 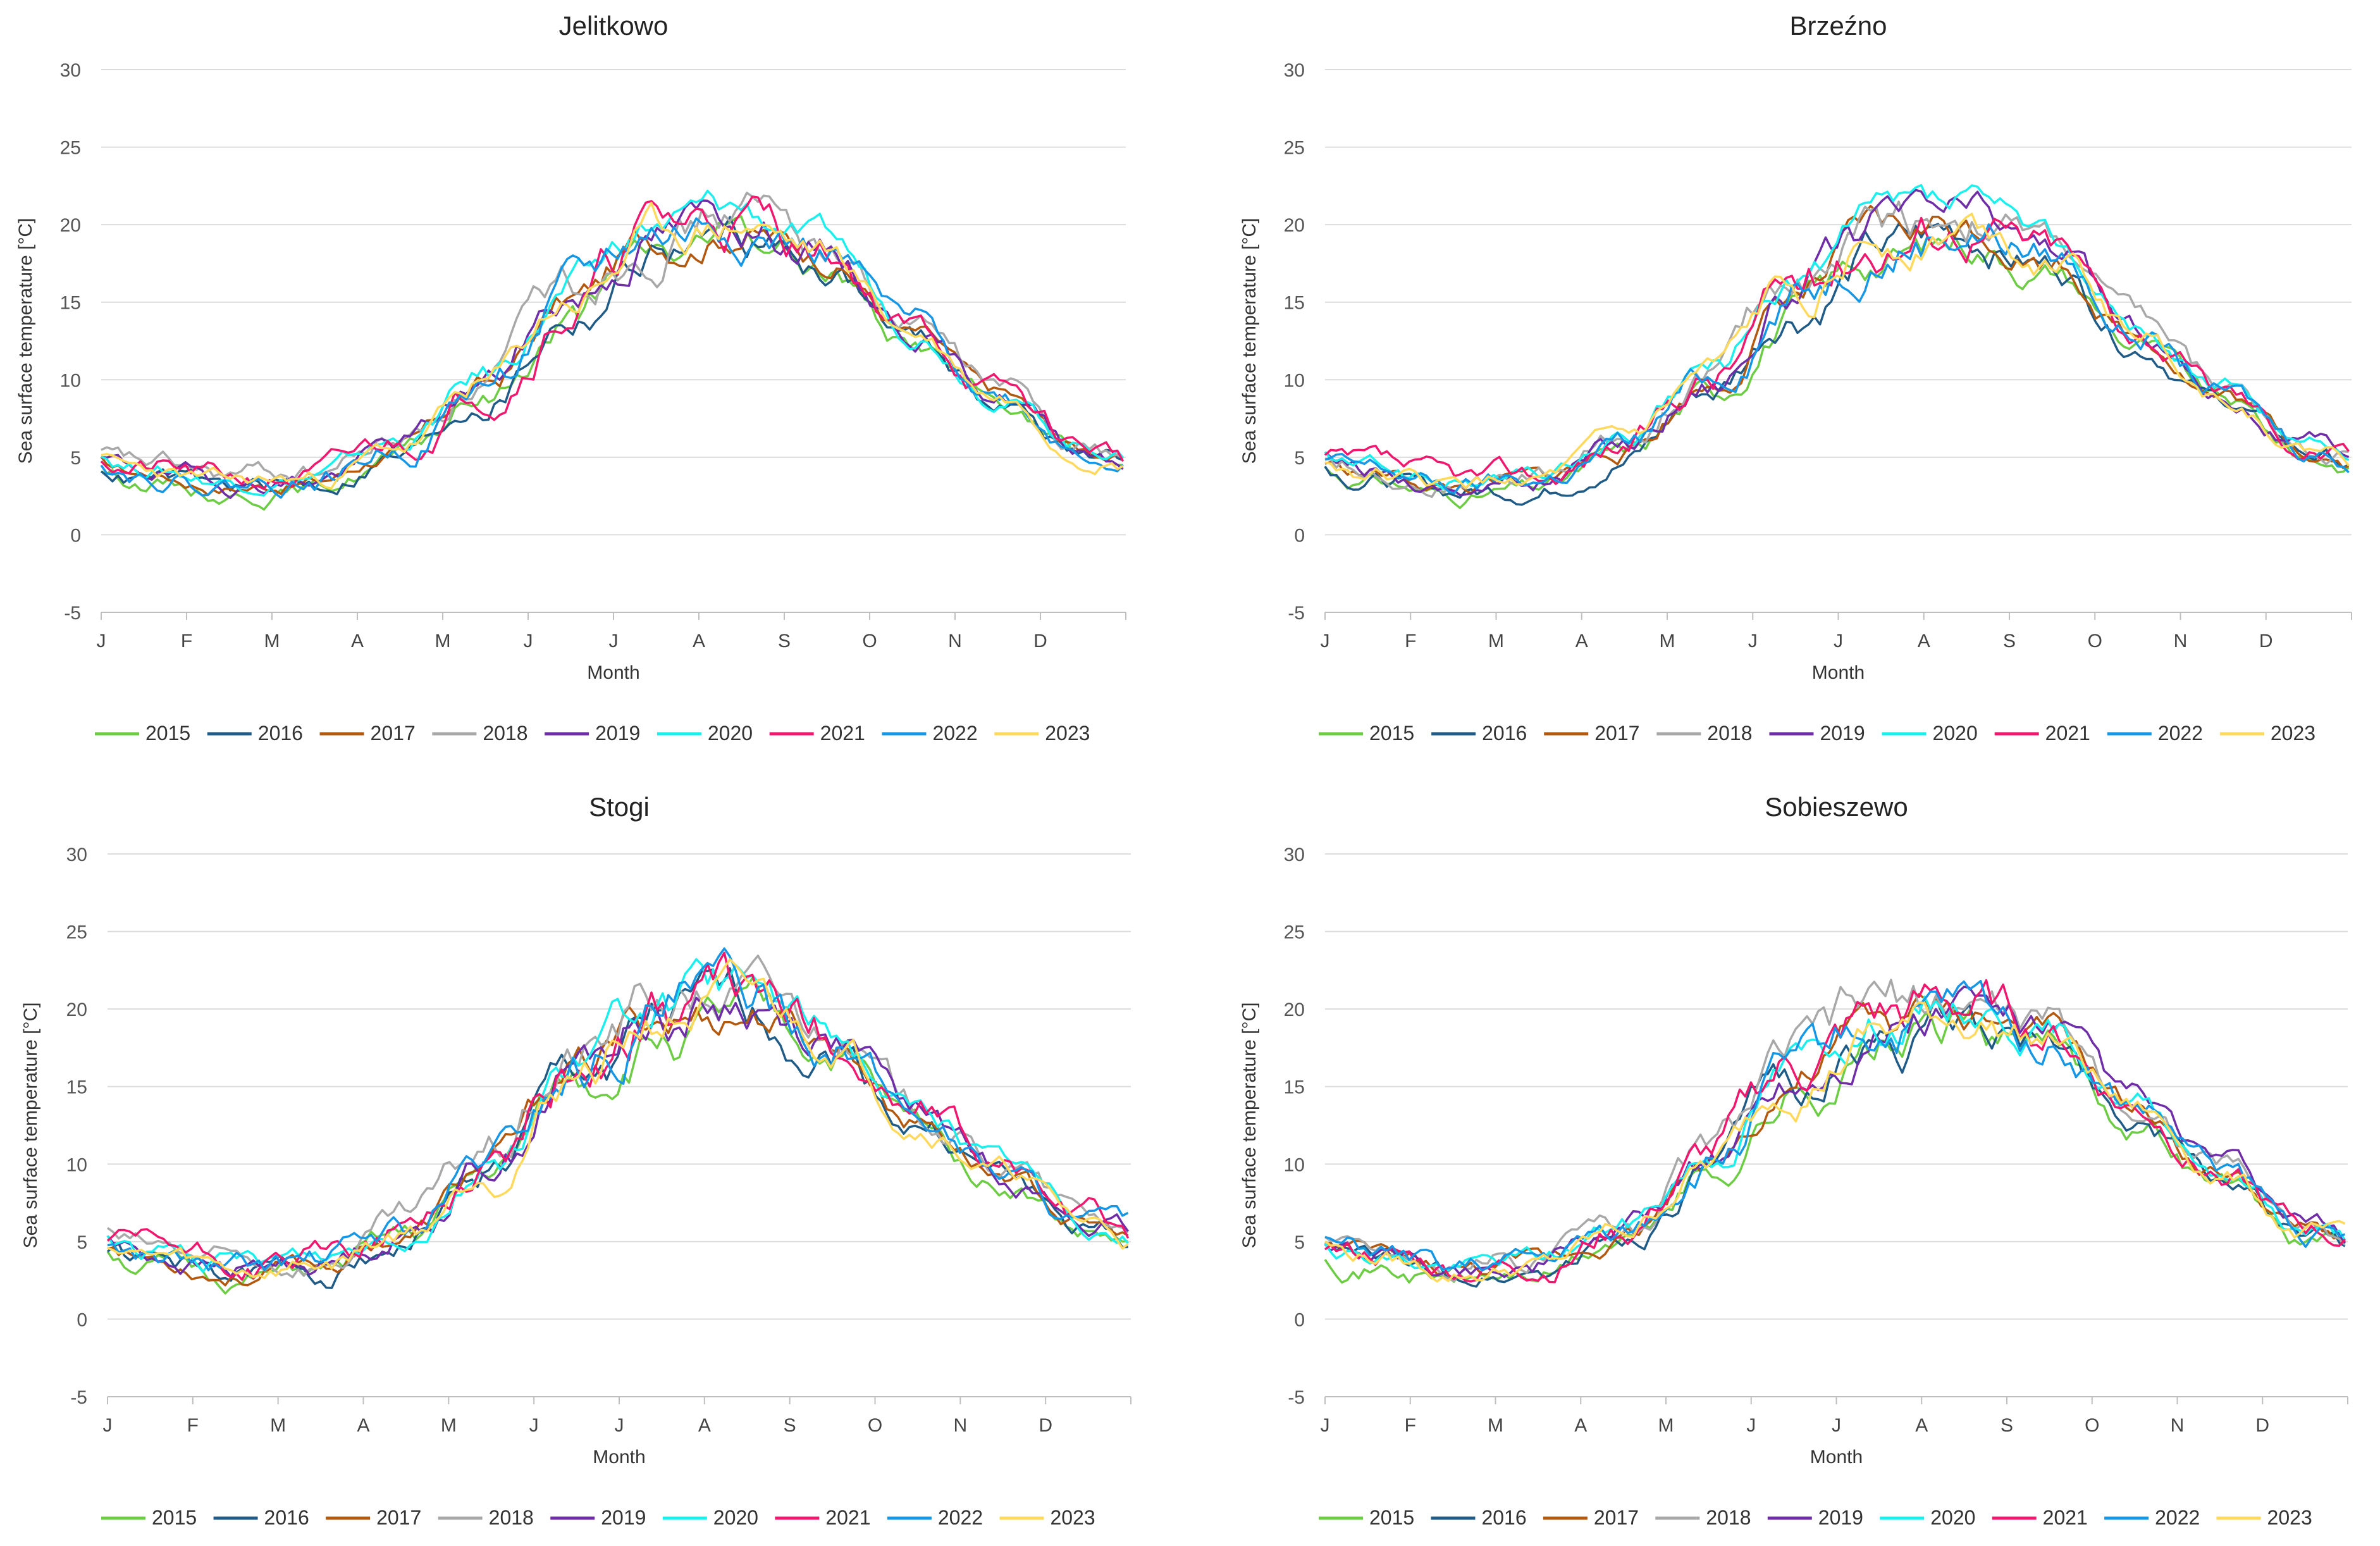 I want to click on chart-title: Stogi, so click(x=619, y=807).